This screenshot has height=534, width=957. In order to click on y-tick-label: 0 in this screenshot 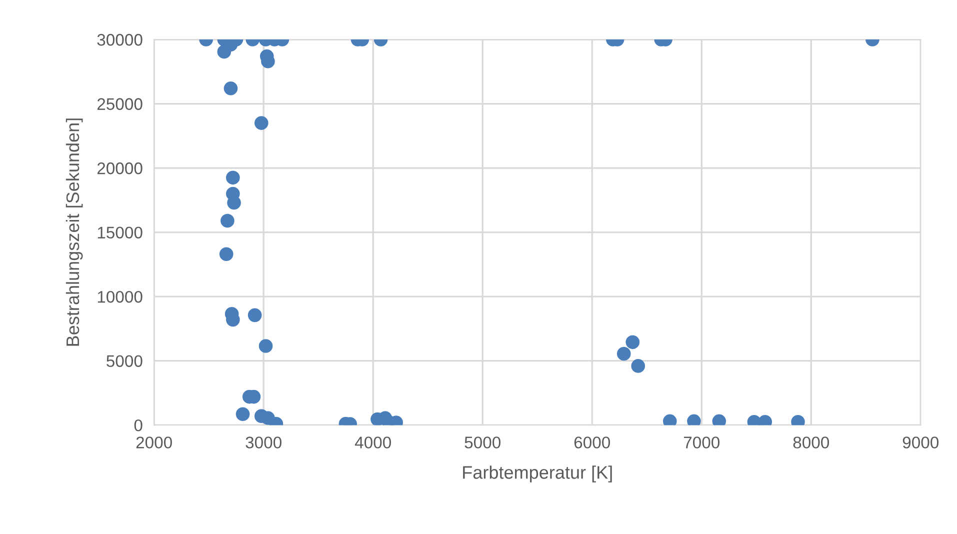, I will do `click(138, 425)`.